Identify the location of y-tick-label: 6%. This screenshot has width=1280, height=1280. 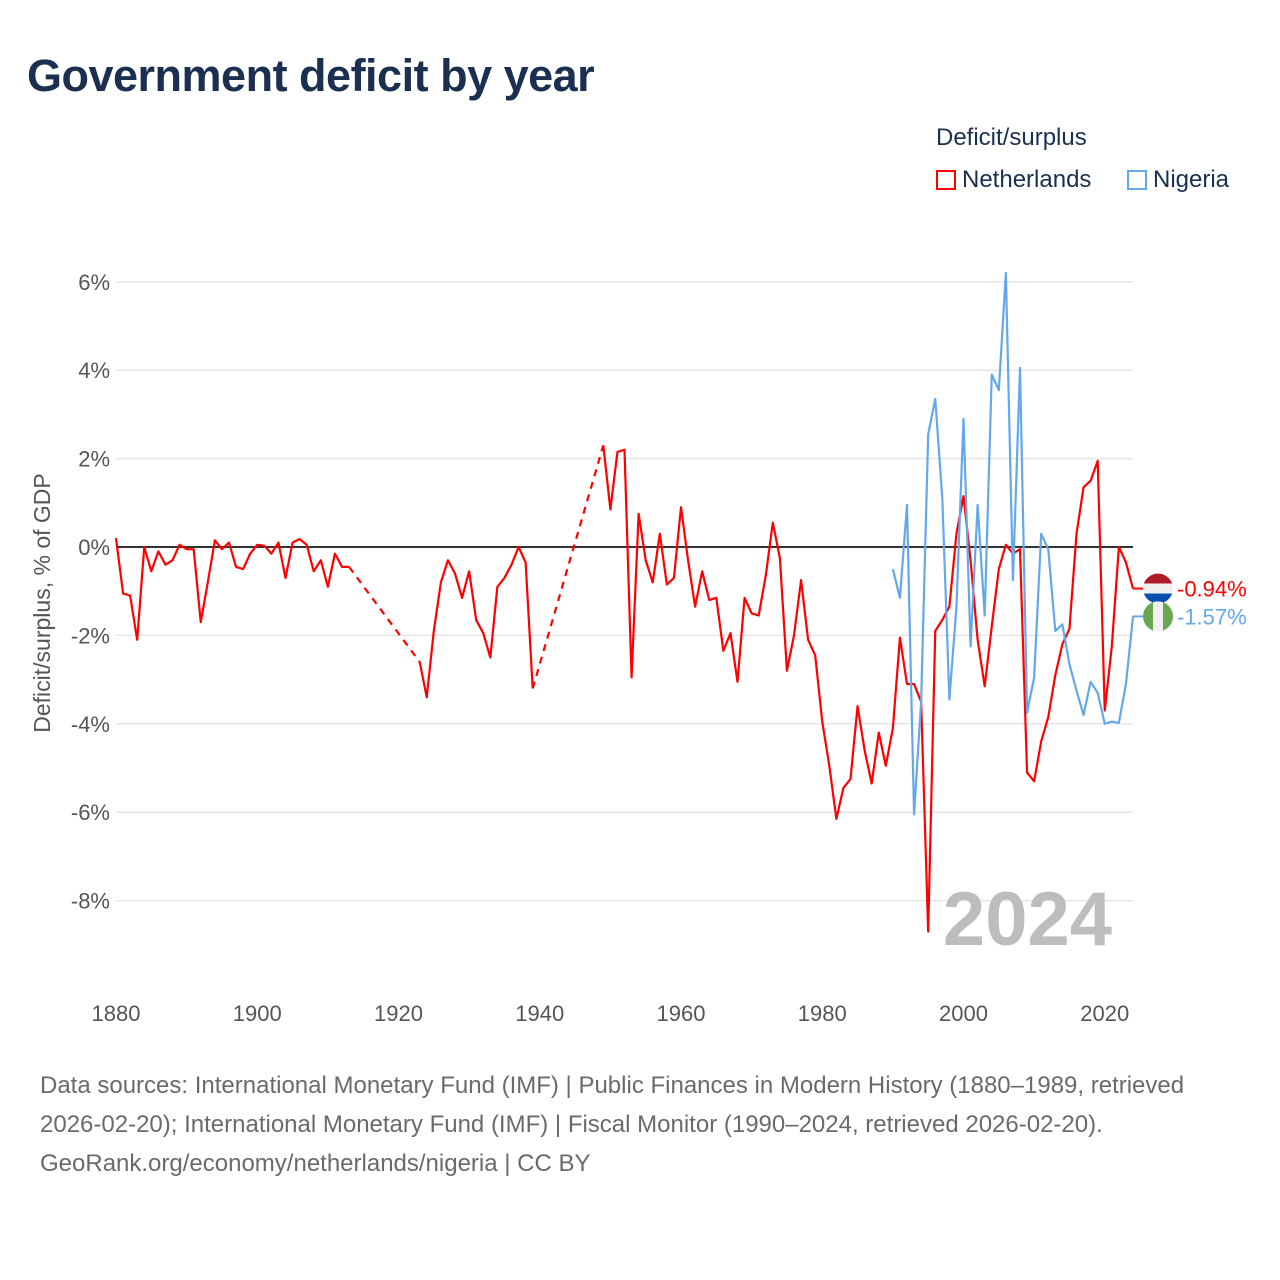
(94, 282).